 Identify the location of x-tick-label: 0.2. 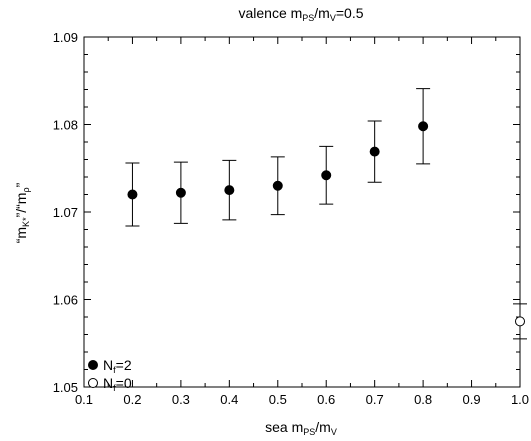
(132, 399).